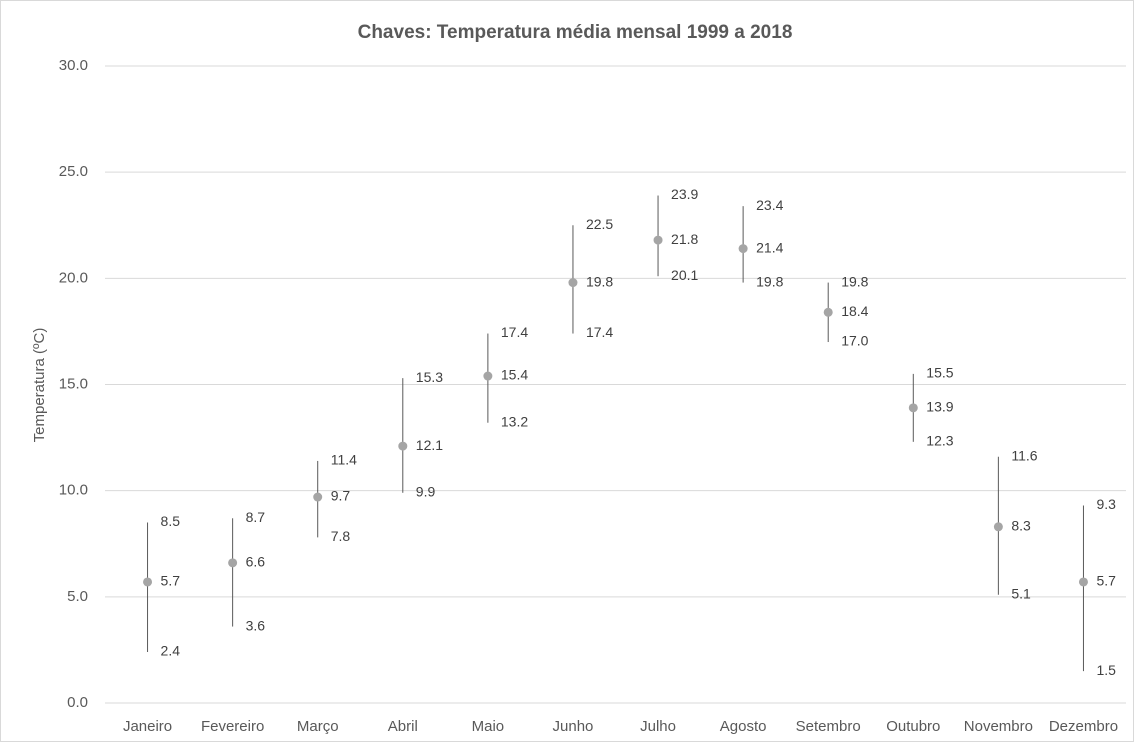 This screenshot has width=1134, height=742. I want to click on x-tick-label: Março, so click(318, 726).